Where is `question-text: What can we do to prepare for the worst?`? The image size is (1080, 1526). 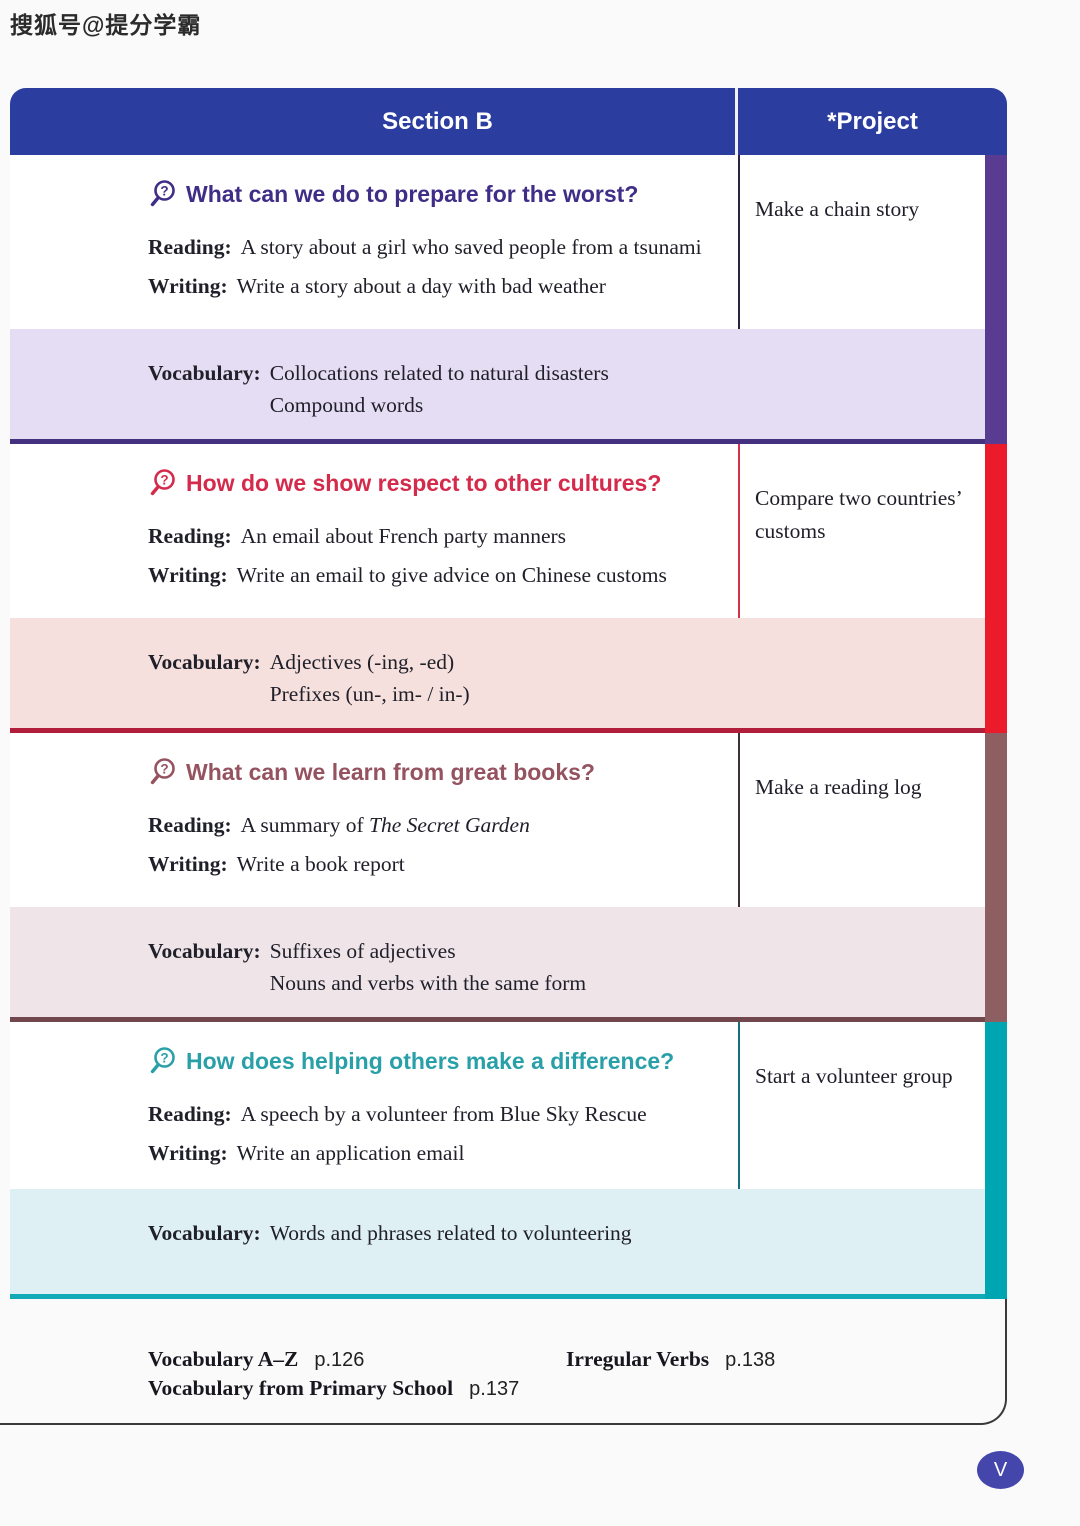 question-text: What can we do to prepare for the worst? is located at coordinates (412, 193).